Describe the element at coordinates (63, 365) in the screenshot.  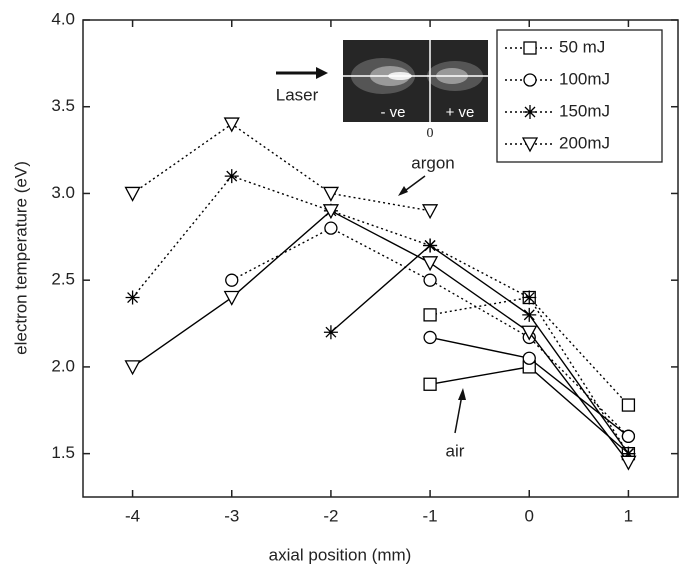
I see `y-tick-label: 2.0` at that location.